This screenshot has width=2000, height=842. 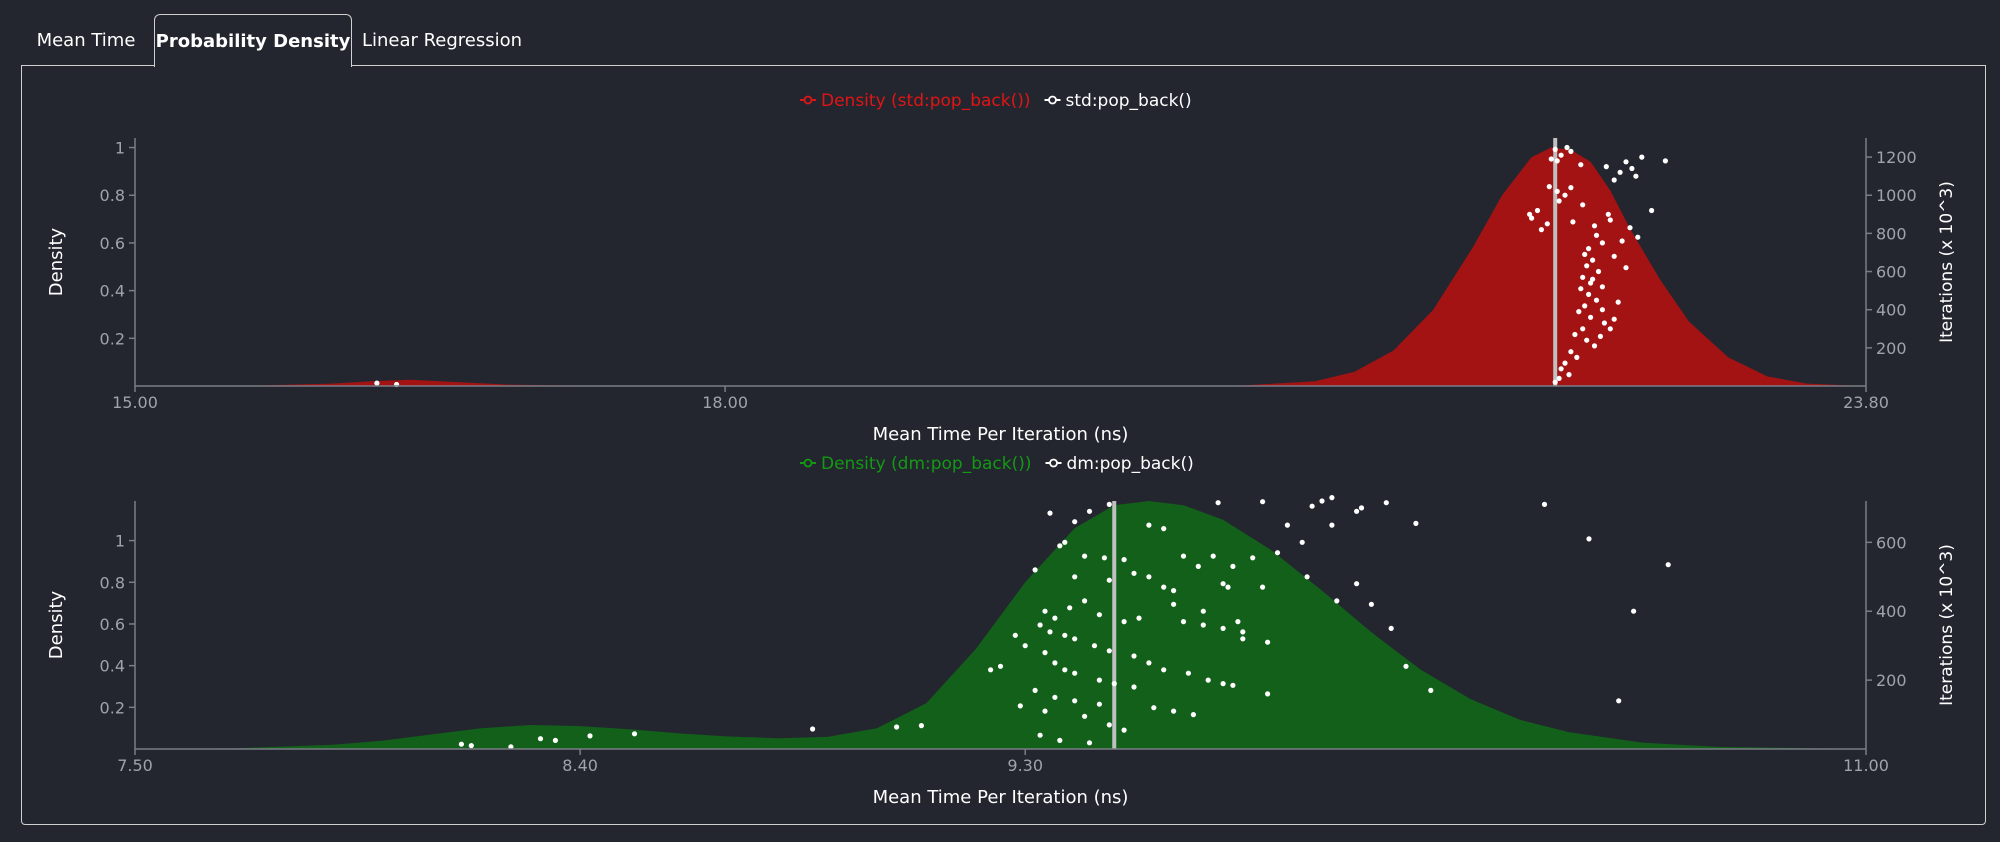 I want to click on y2-tick-label: 800, so click(x=1891, y=233).